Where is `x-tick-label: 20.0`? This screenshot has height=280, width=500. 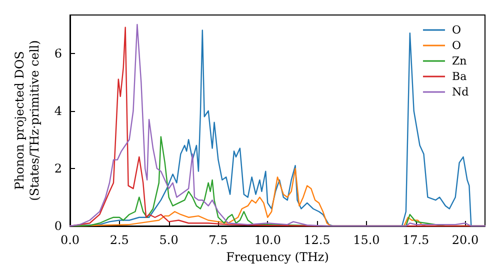
x-tick-label: 20.0 is located at coordinates (465, 240).